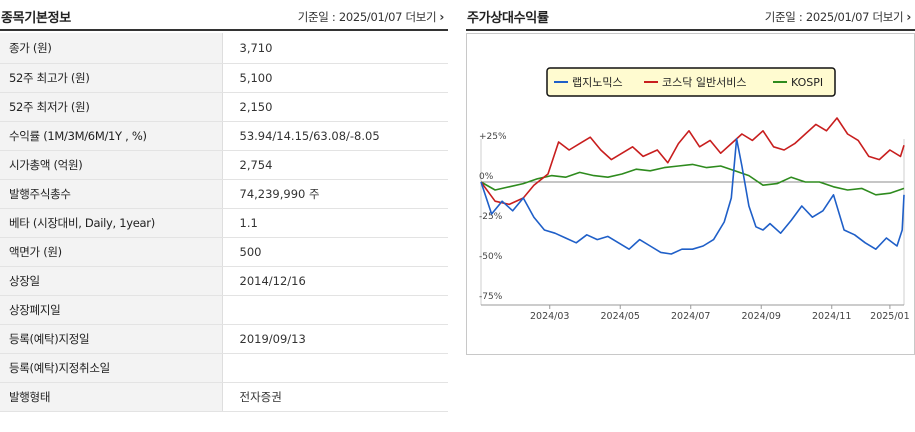  I want to click on info-row: 등록(예탁)지정일 2019/09/13, so click(224, 339).